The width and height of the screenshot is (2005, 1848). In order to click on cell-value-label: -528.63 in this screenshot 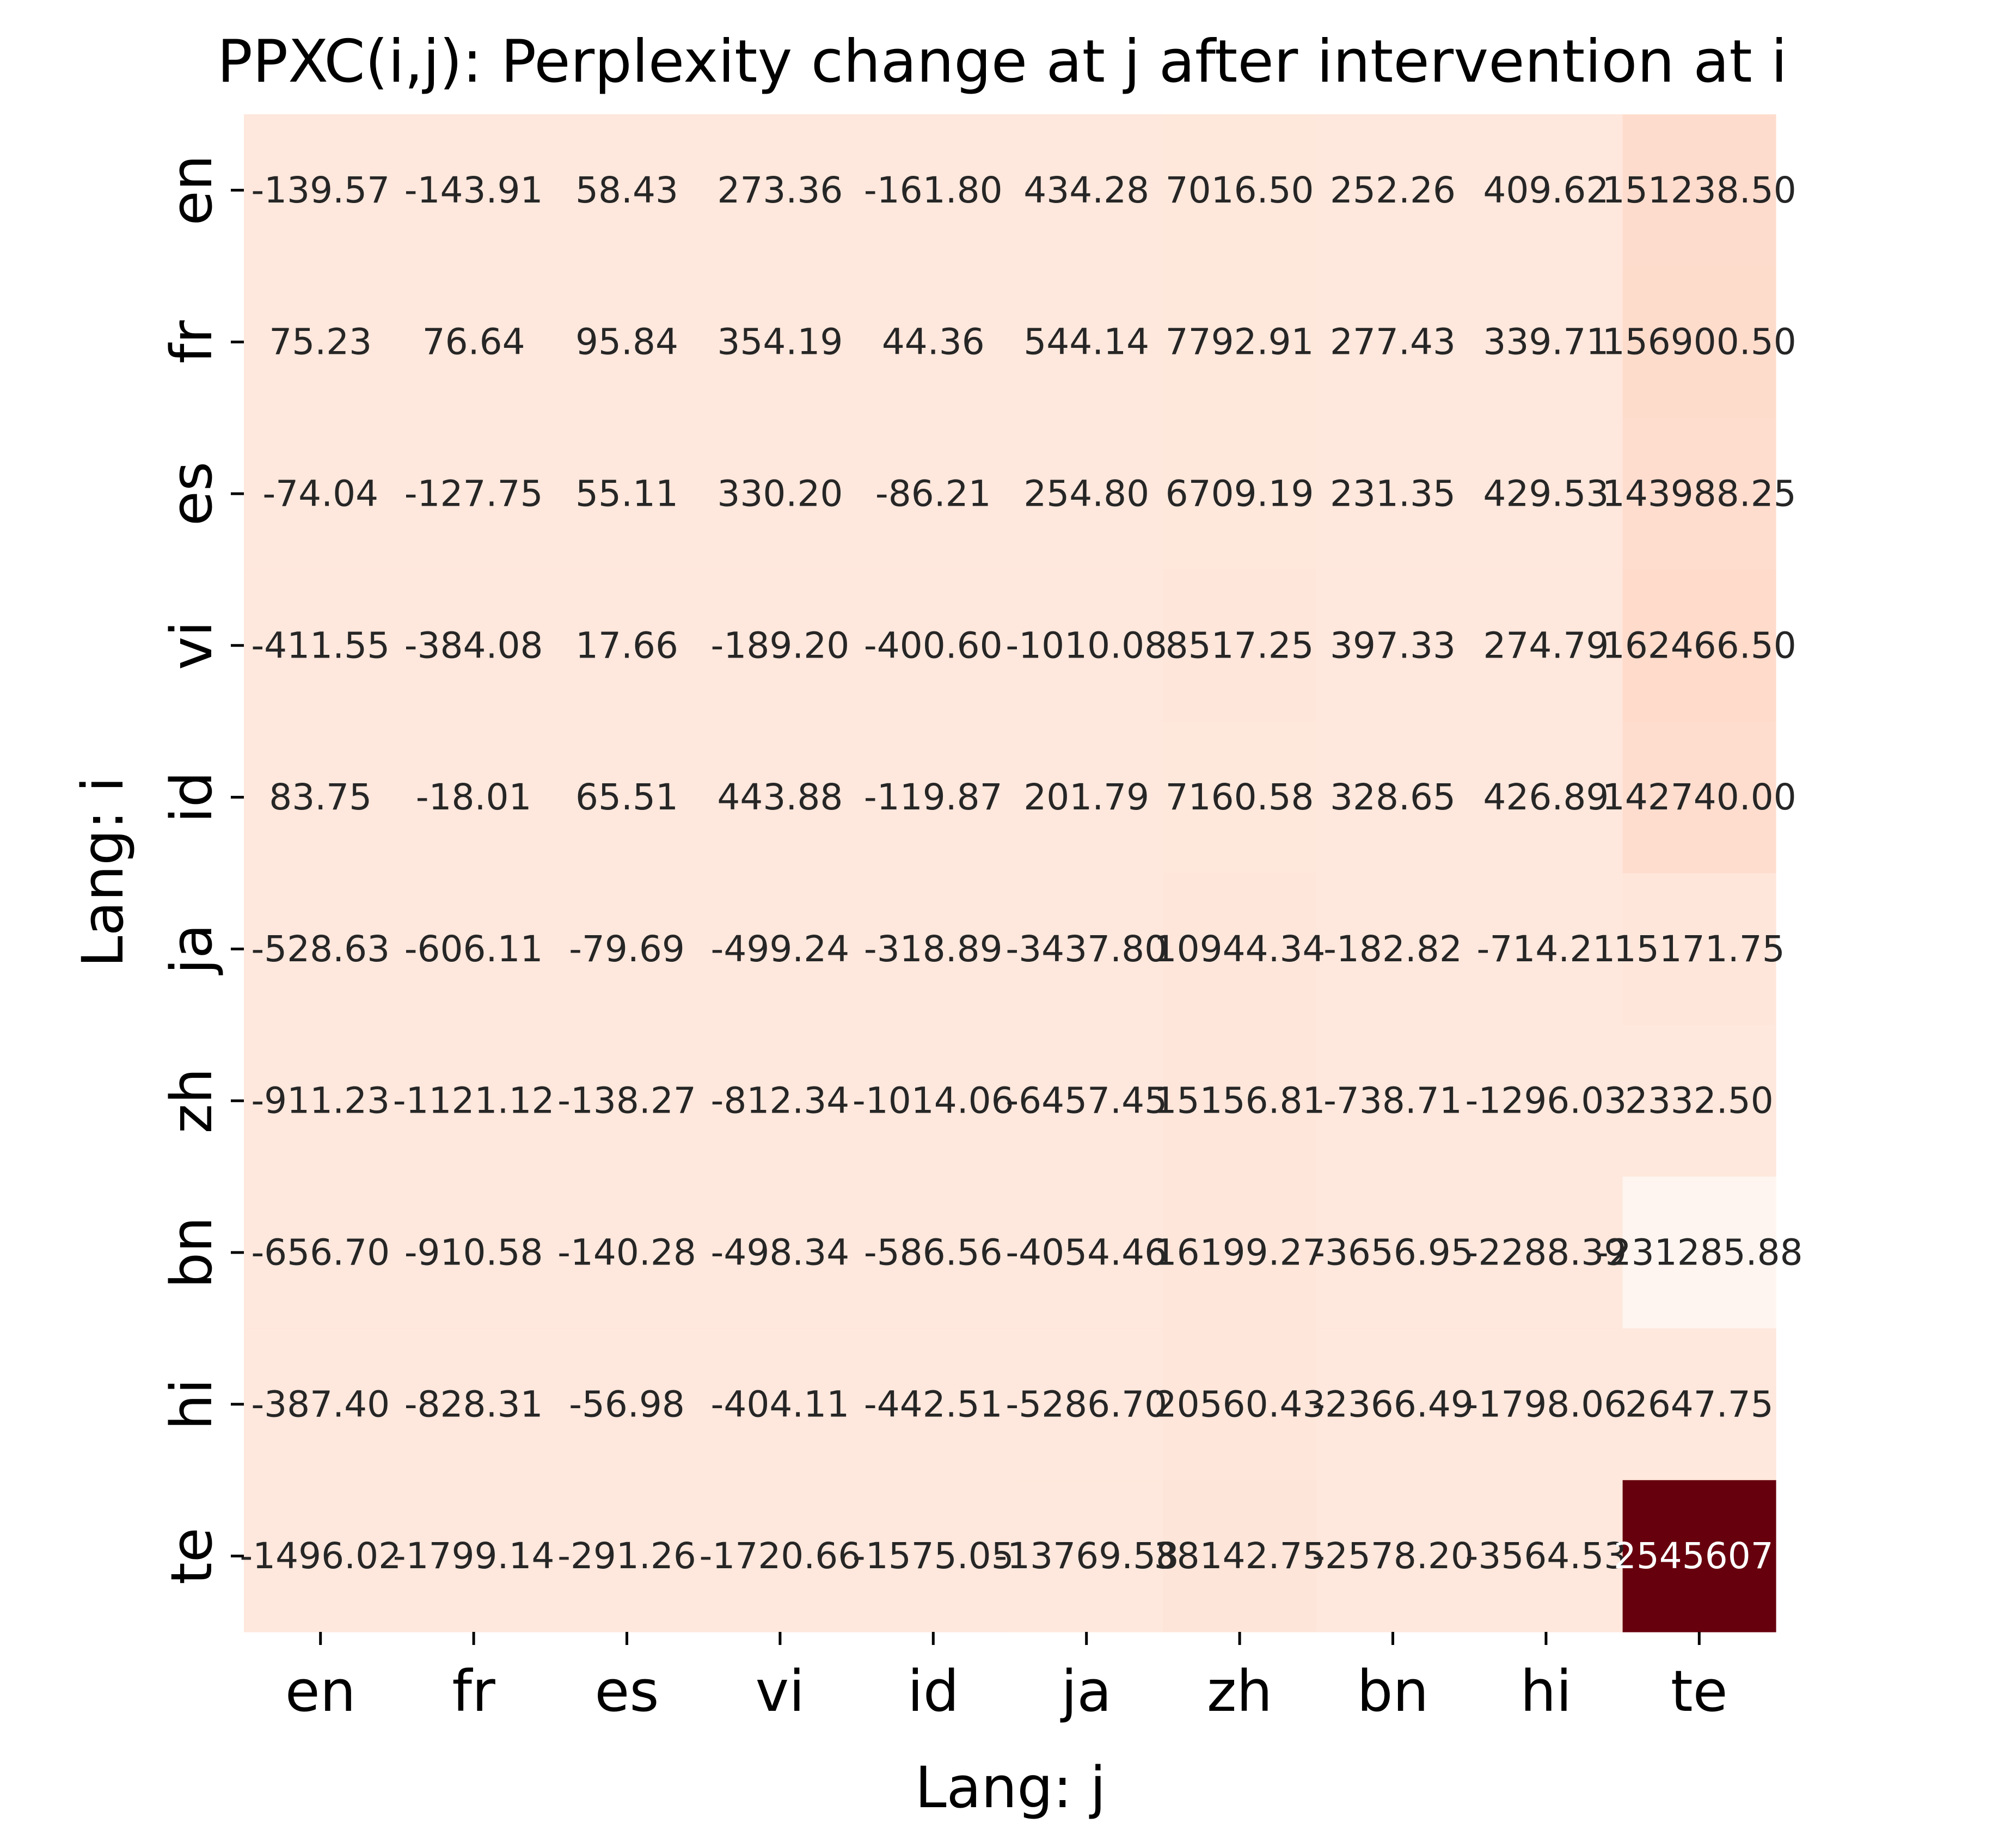, I will do `click(320, 949)`.